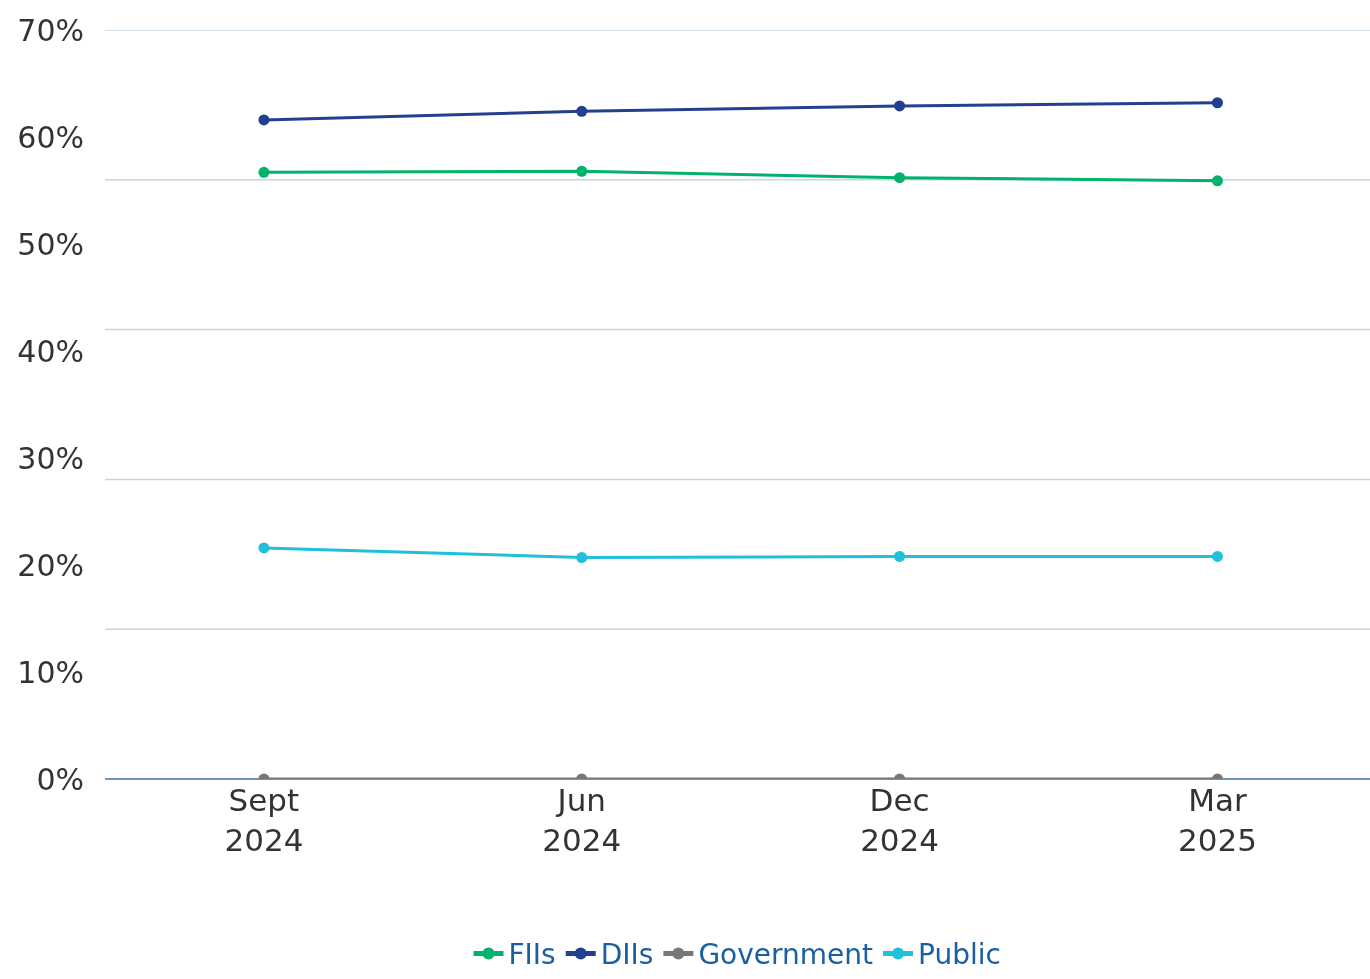 The image size is (1370, 979). Describe the element at coordinates (50, 458) in the screenshot. I see `y-tick-label: 30%` at that location.